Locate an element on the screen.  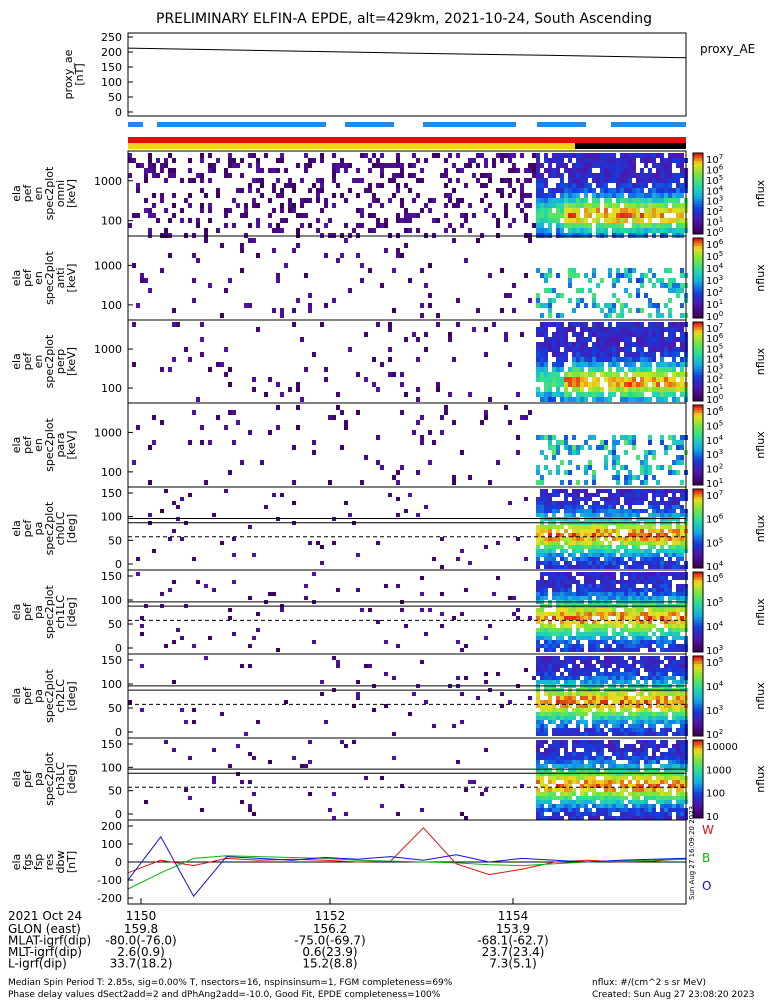
colorbar-frame is located at coordinates (698, 696).